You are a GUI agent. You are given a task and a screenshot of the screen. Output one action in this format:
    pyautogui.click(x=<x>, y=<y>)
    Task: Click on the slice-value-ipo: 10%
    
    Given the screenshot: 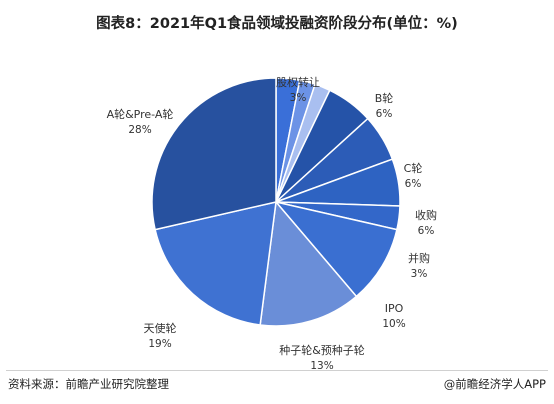 What is the action you would take?
    pyautogui.click(x=393, y=324)
    